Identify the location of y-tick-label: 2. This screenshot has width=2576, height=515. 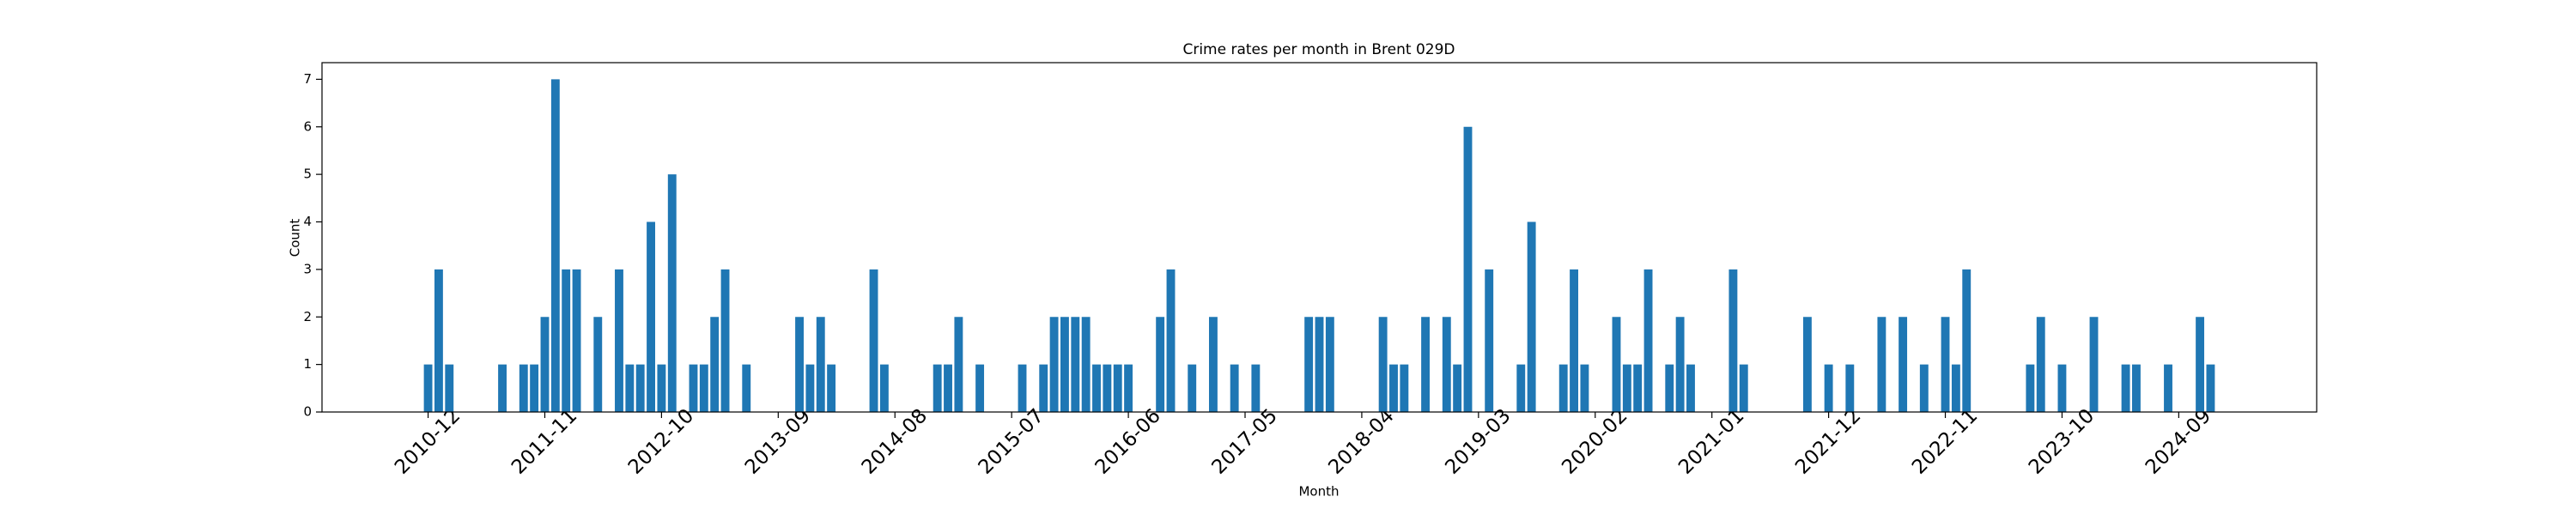
(307, 316).